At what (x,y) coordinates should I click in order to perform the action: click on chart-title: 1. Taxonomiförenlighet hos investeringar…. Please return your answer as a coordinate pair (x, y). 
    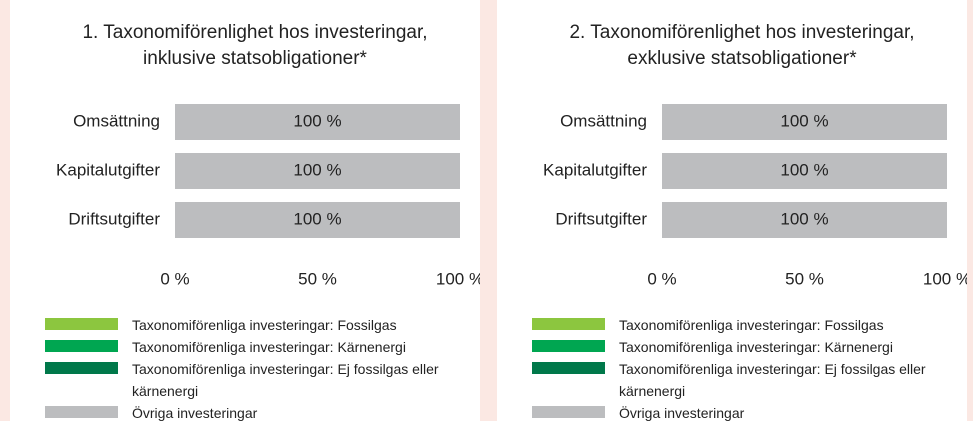
    Looking at the image, I should click on (255, 45).